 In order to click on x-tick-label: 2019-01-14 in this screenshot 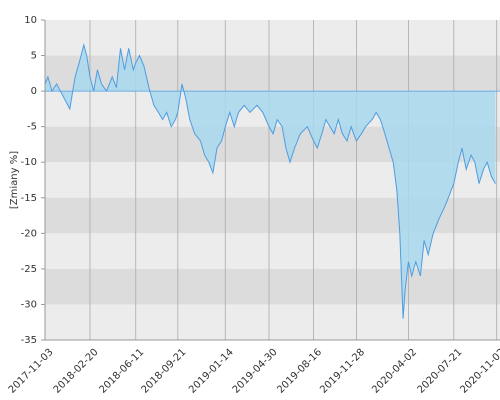, I will do `click(211, 371)`.